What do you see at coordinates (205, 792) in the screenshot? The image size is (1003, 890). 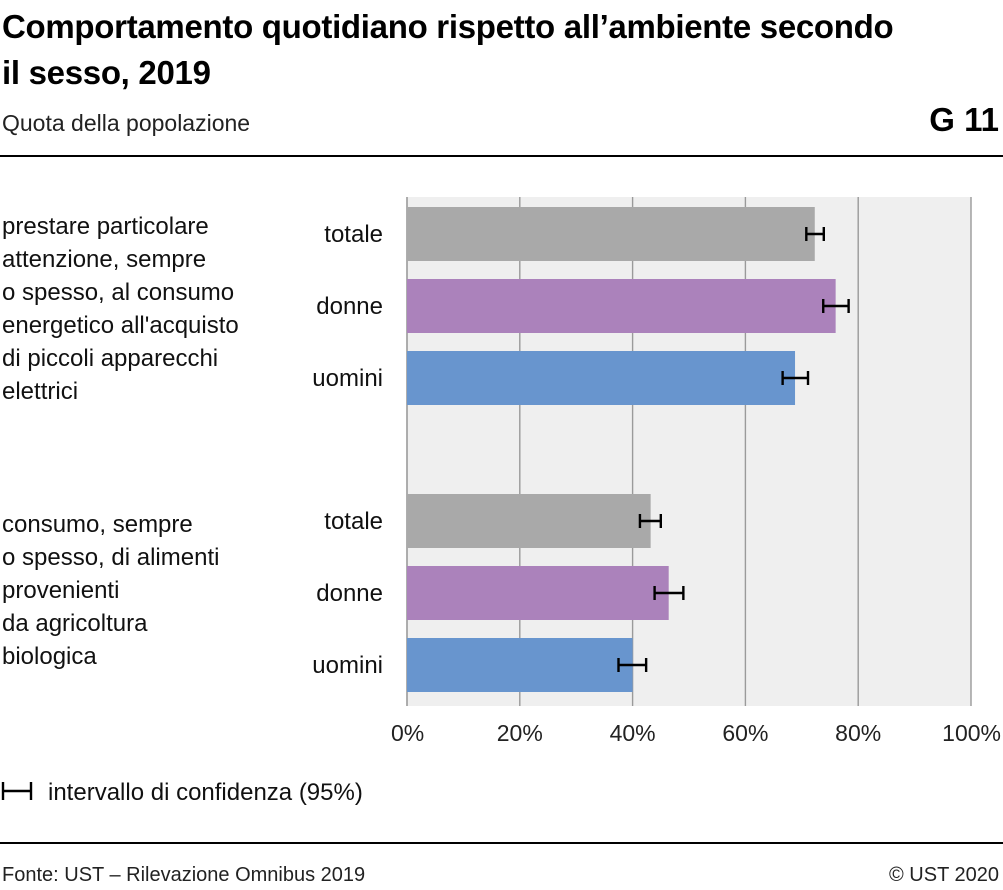 I see `legend-ci-label: intervallo di confidenza (95%)` at bounding box center [205, 792].